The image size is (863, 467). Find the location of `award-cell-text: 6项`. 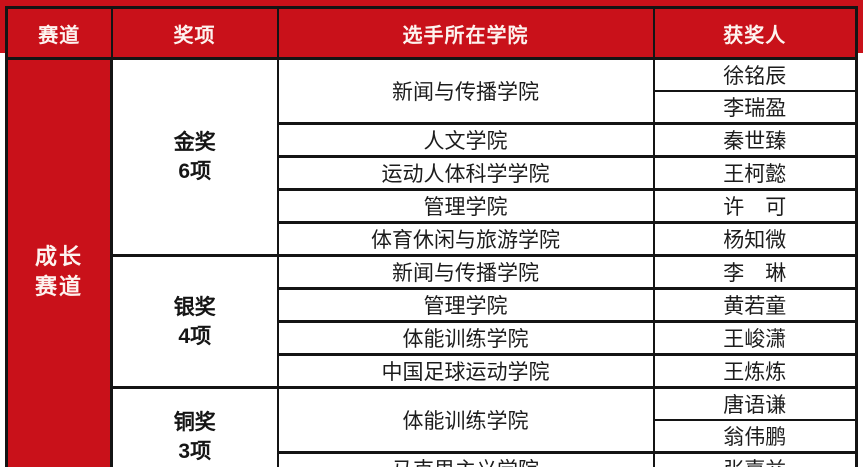

award-cell-text: 6项 is located at coordinates (195, 171).